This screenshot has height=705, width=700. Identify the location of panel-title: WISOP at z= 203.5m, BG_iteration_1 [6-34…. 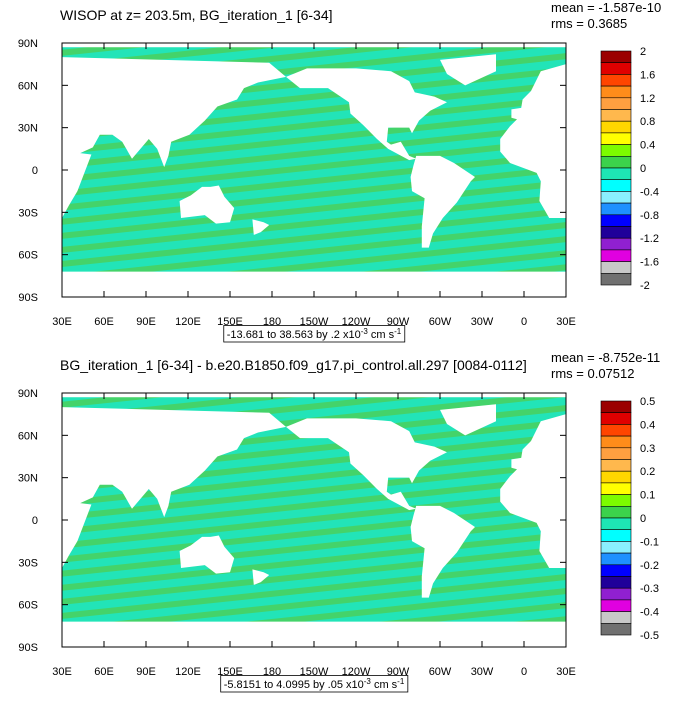
(196, 15).